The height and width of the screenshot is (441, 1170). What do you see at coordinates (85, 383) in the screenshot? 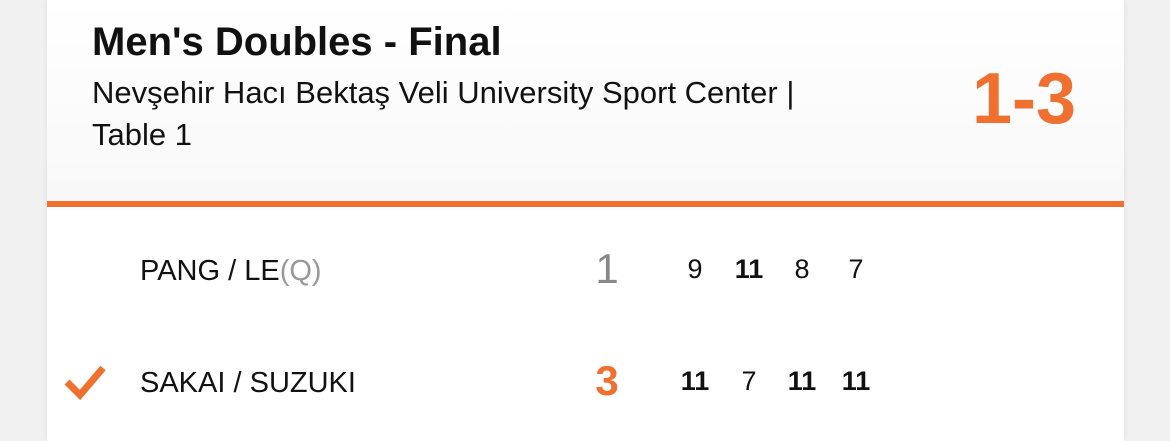
I see `checkmark-icon` at bounding box center [85, 383].